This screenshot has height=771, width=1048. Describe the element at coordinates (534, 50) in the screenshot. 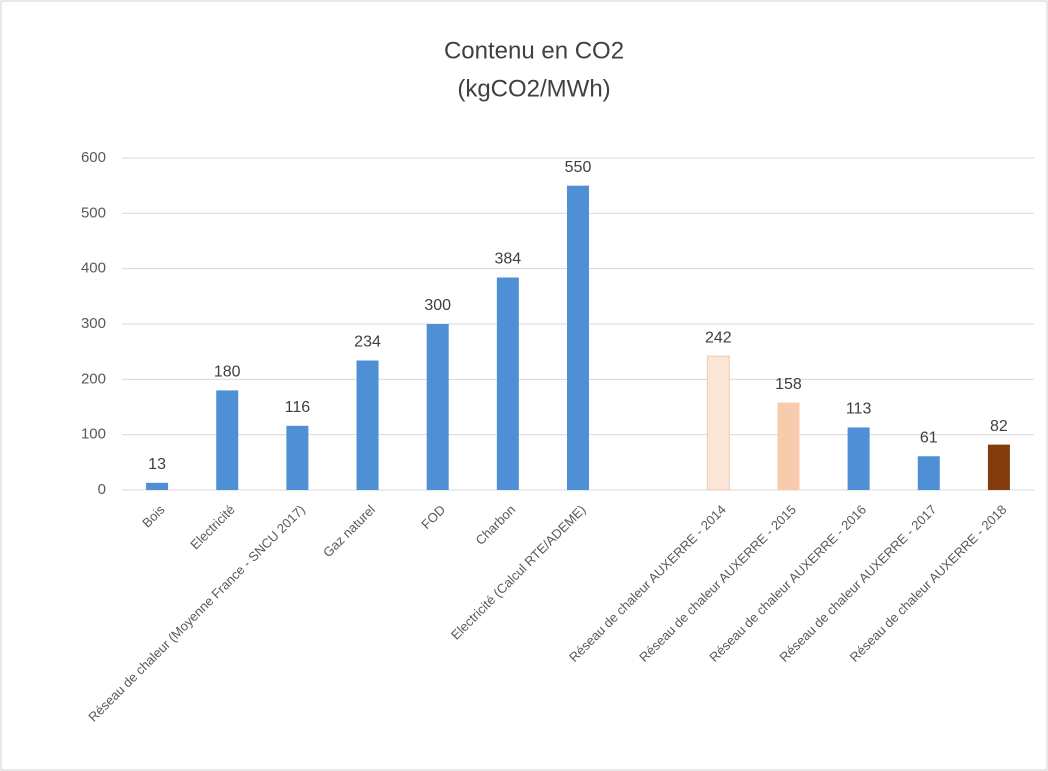

I see `chart-title: Contenu en CO2` at that location.